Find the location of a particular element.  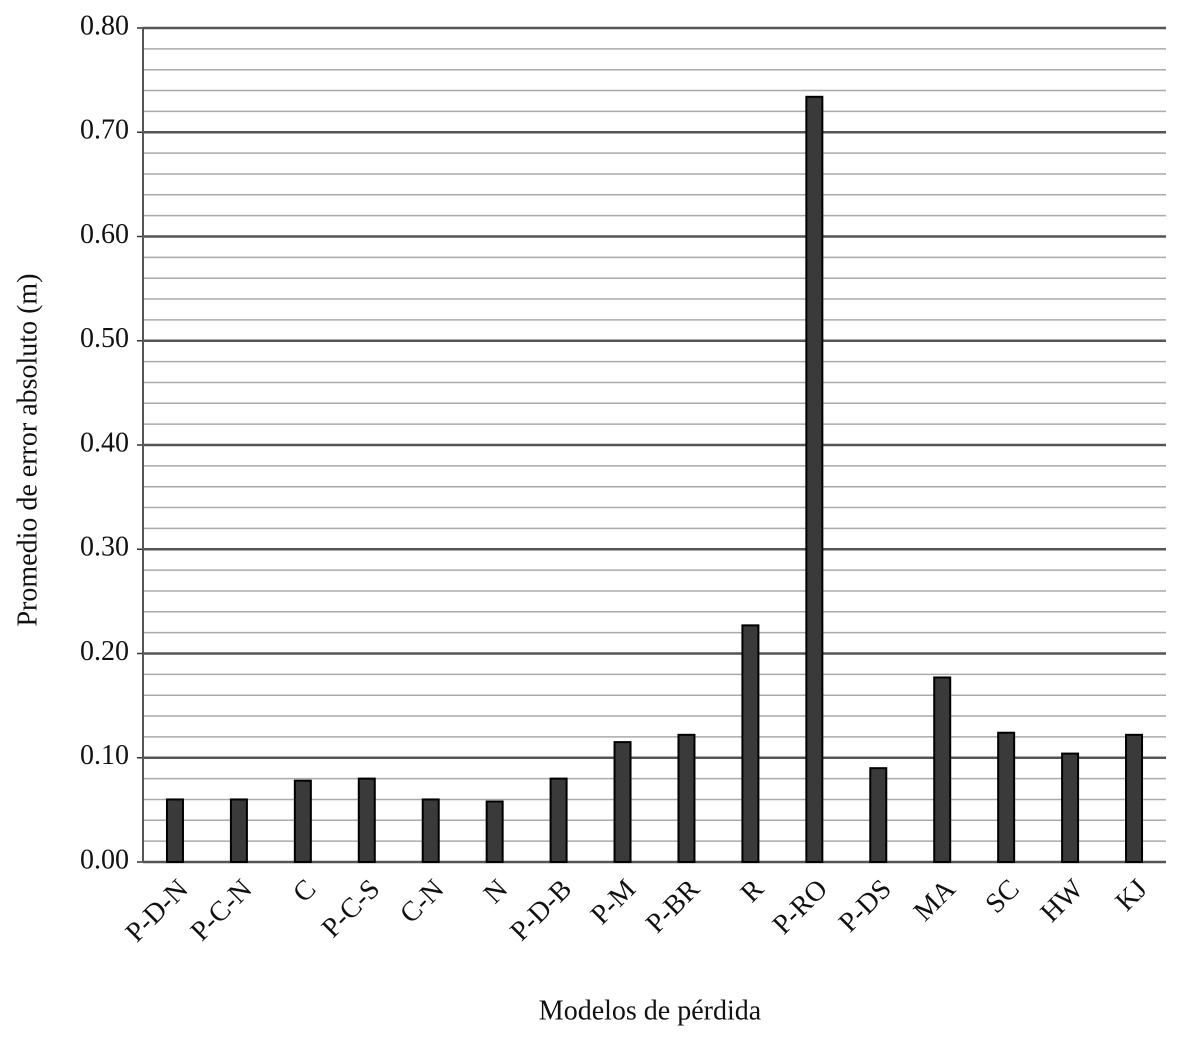

x-tick-label: P-DS is located at coordinates (865, 906).